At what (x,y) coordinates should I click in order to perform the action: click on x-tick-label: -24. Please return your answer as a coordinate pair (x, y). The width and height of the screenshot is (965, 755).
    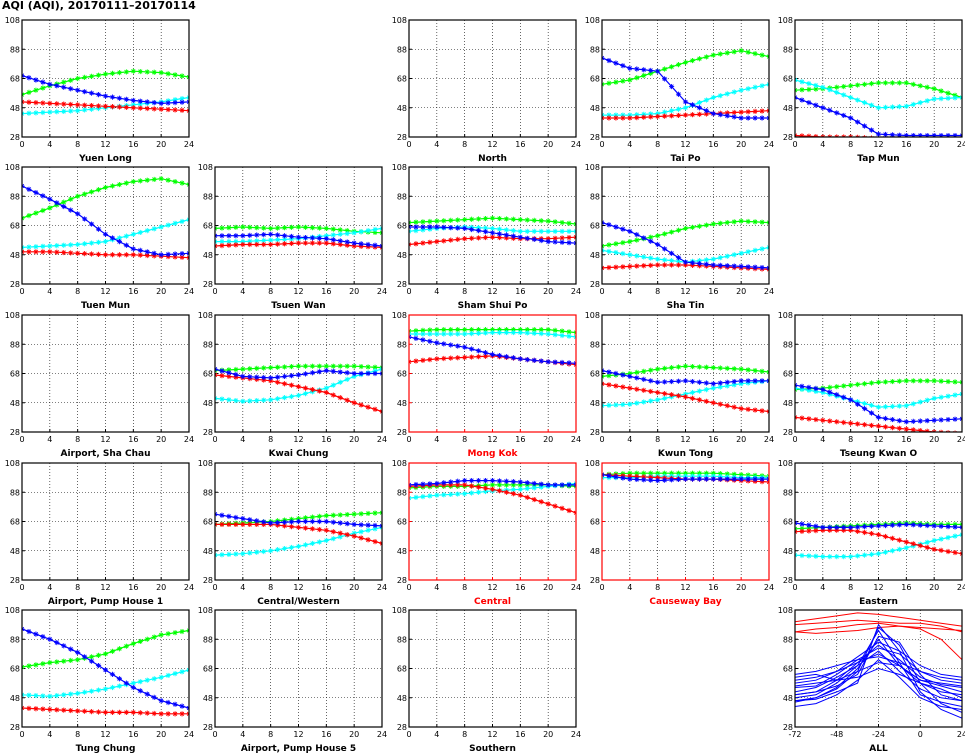
    Looking at the image, I should click on (878, 734).